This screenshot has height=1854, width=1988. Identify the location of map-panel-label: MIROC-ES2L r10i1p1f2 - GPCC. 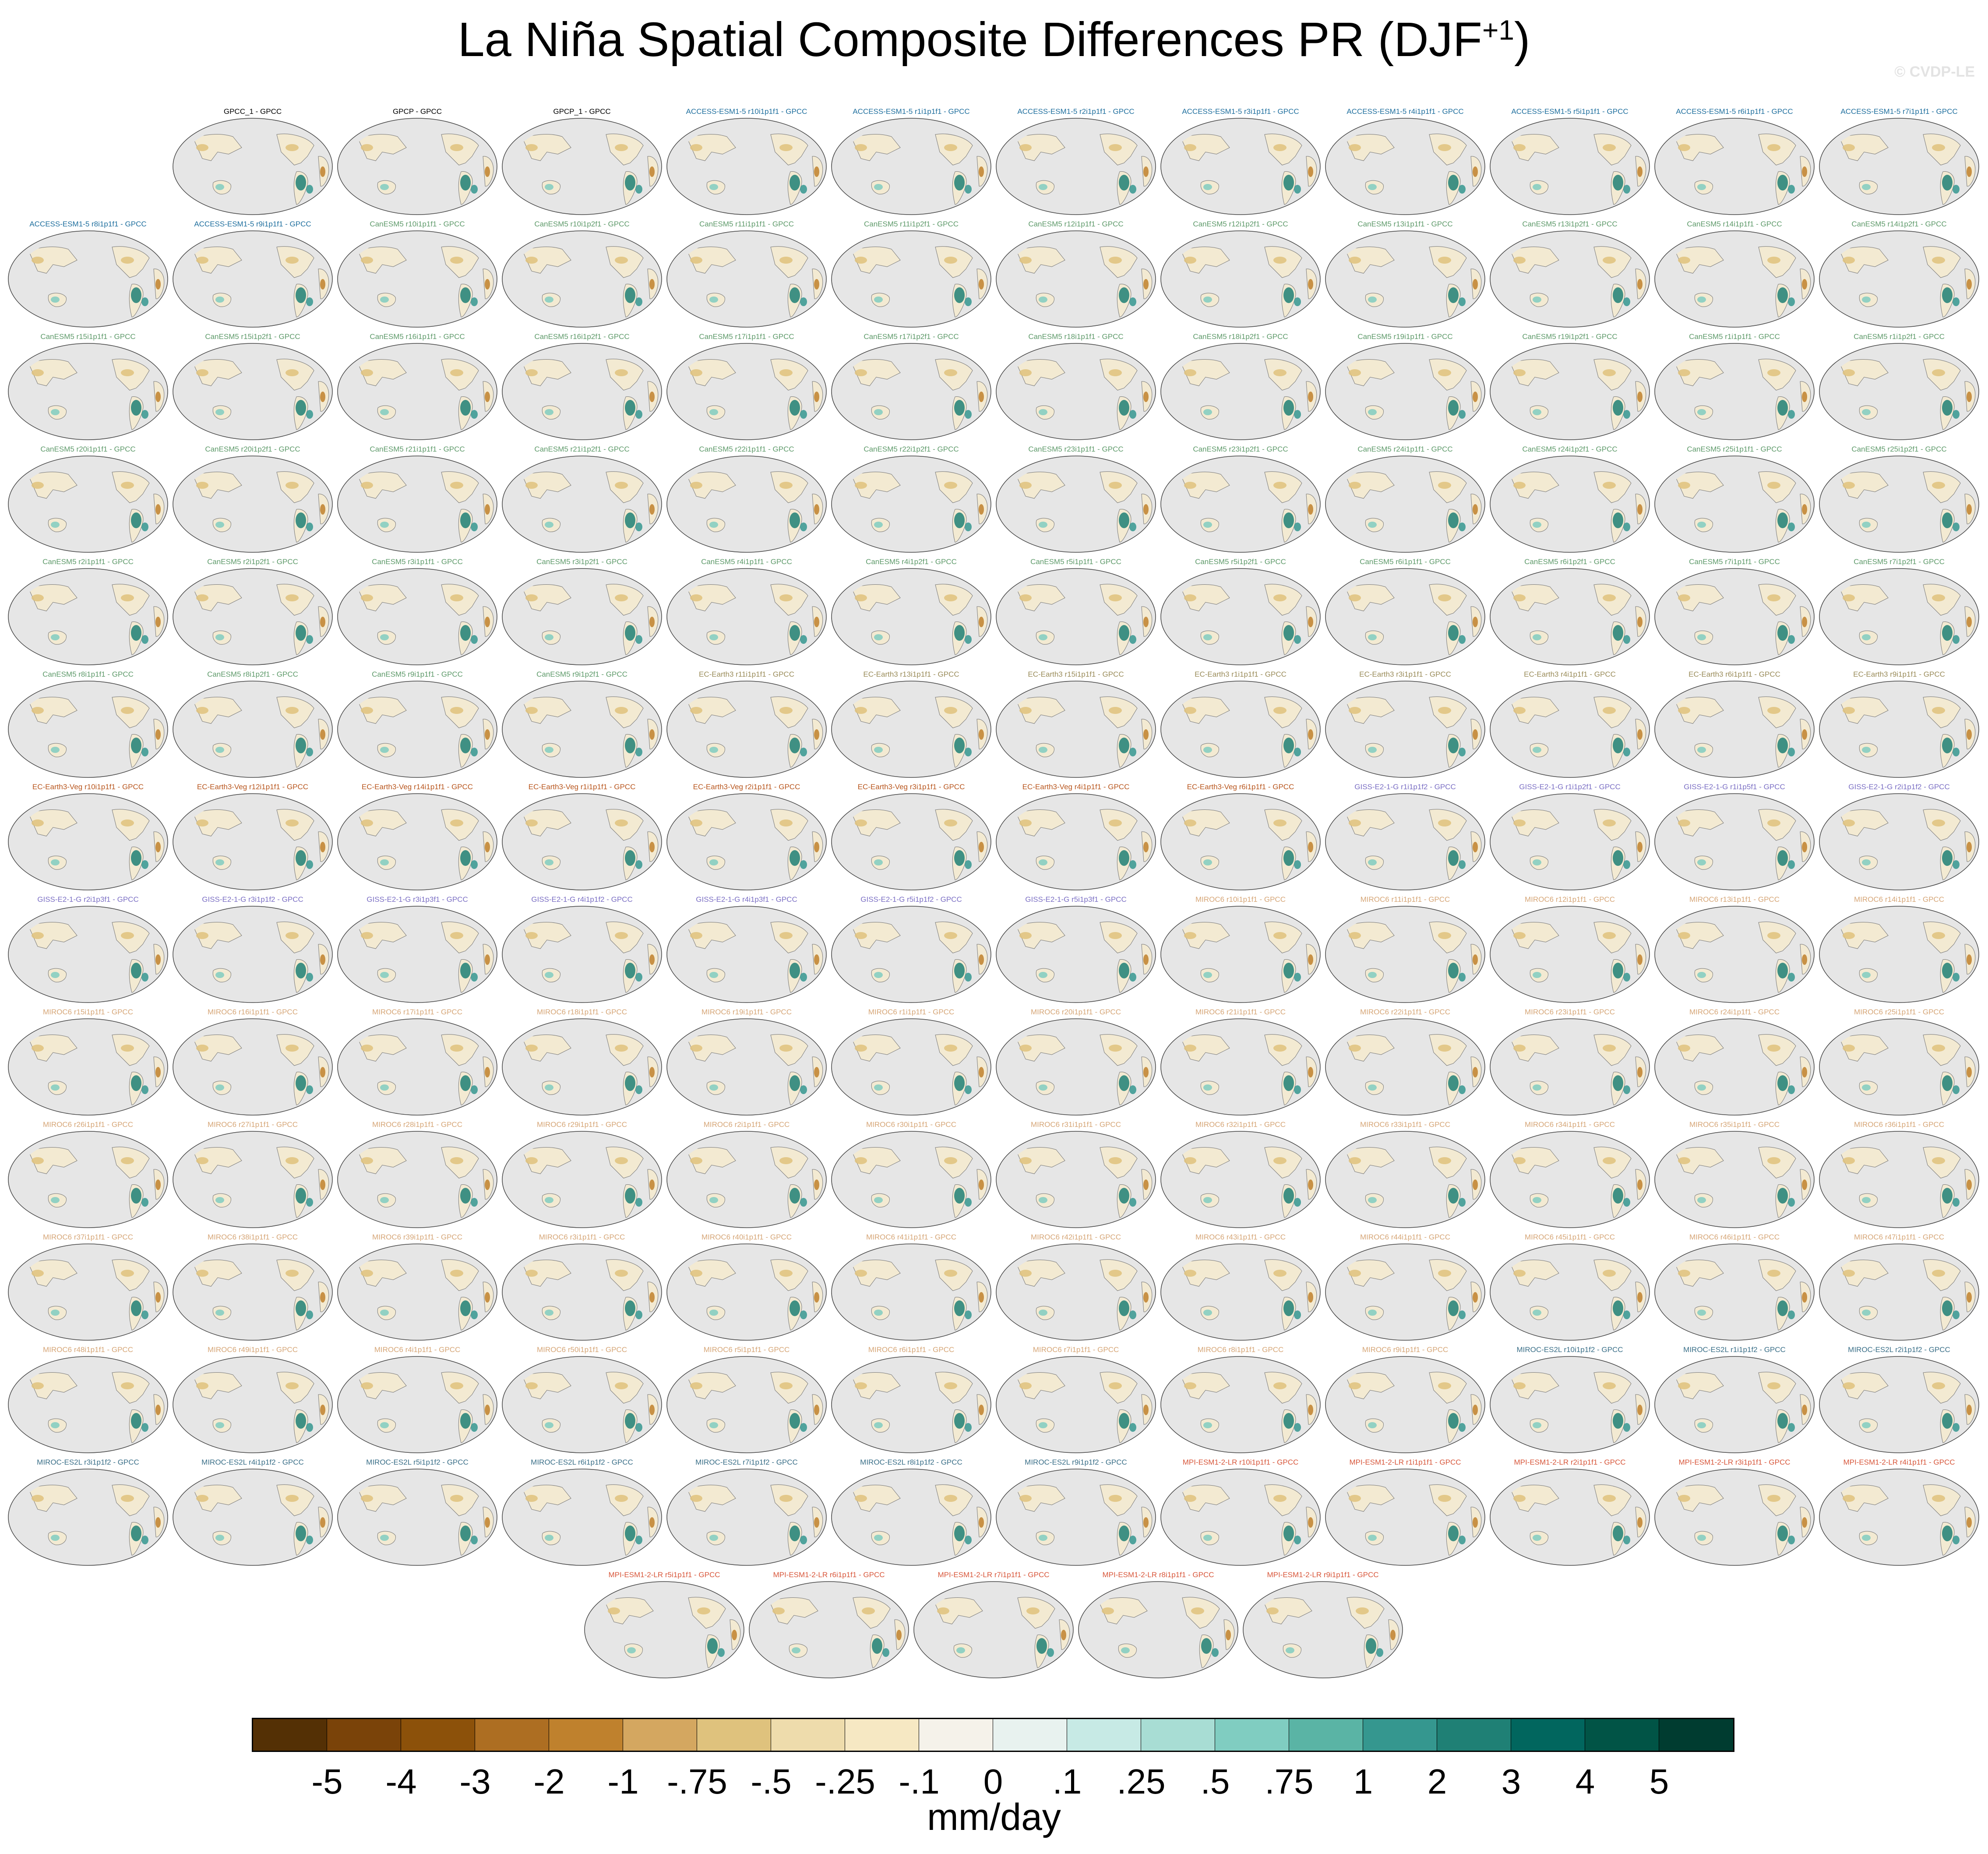
(1569, 1349).